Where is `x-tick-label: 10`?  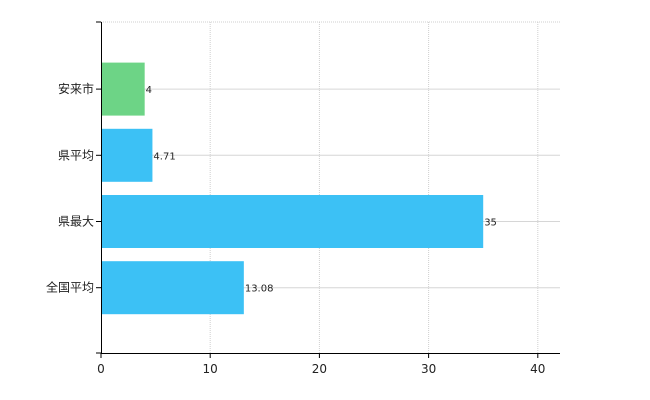
x-tick-label: 10 is located at coordinates (210, 369).